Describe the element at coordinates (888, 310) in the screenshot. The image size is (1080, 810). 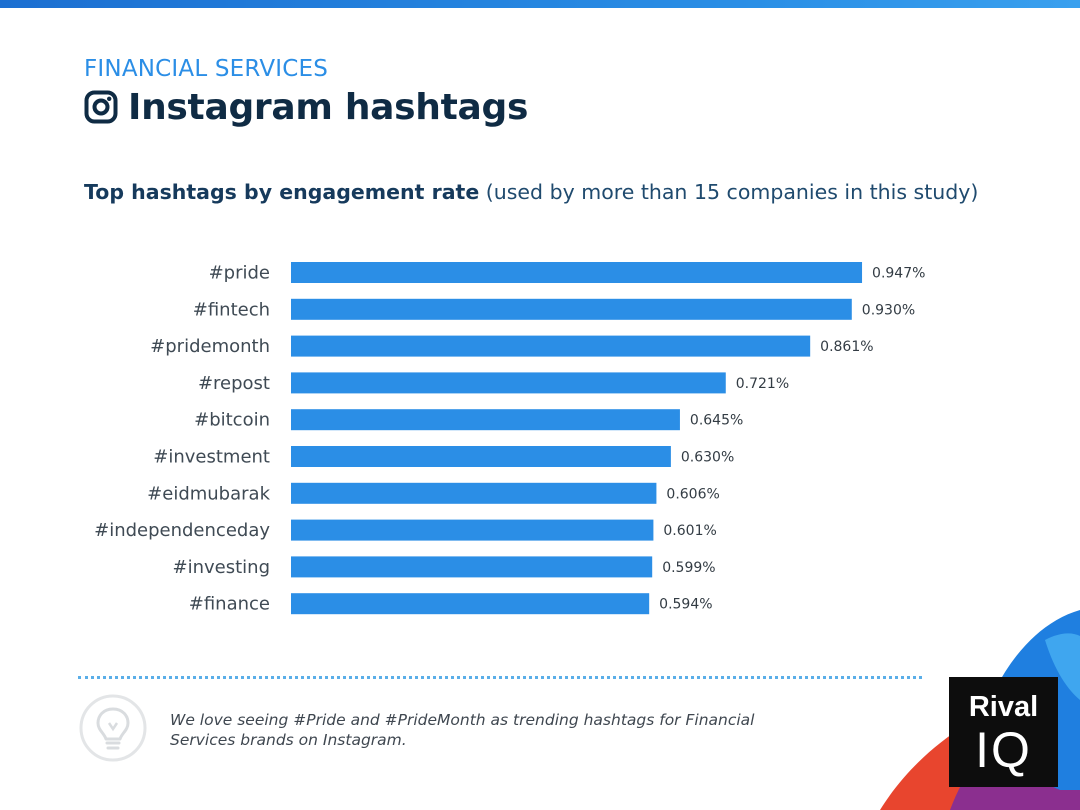
I see `value-label: 0.930%` at that location.